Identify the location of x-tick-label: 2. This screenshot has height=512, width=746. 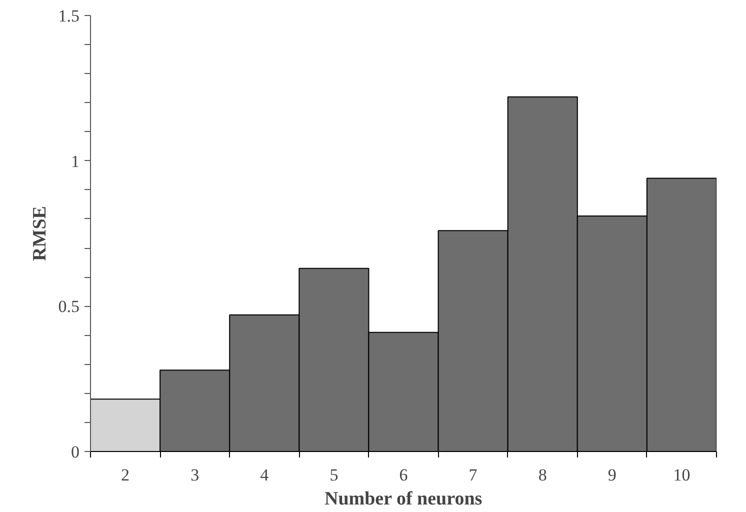
(125, 475).